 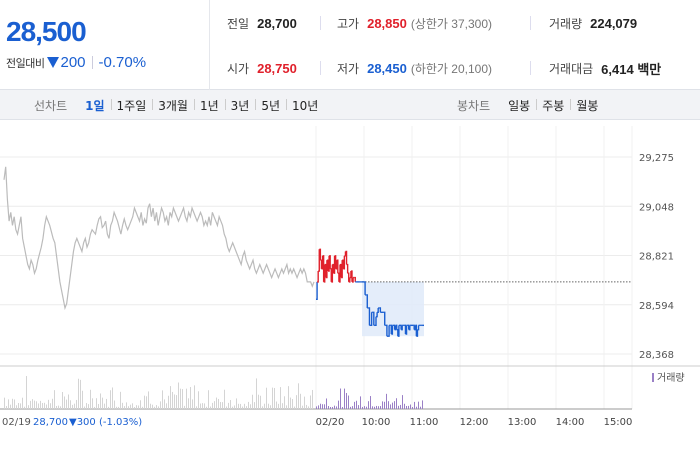 I want to click on x-tick-label: 13:00, so click(x=522, y=422).